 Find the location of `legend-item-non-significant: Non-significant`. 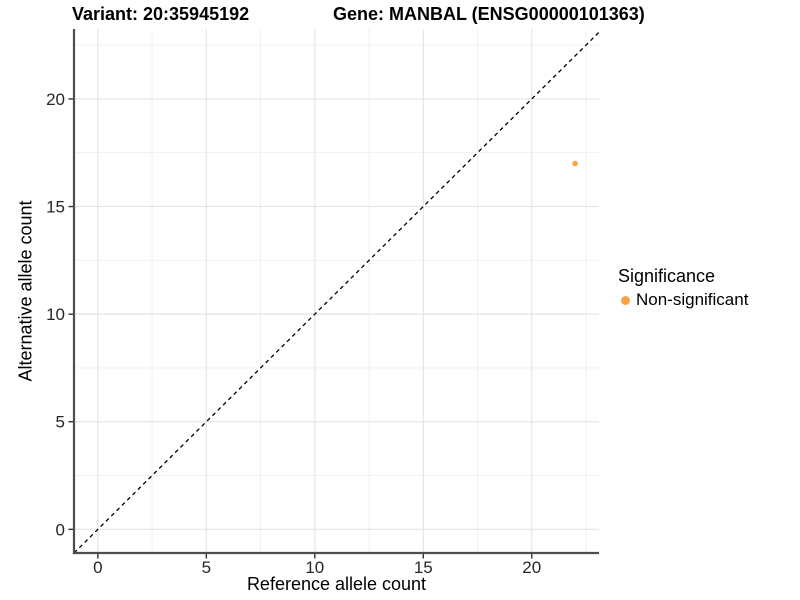

legend-item-non-significant: Non-significant is located at coordinates (684, 300).